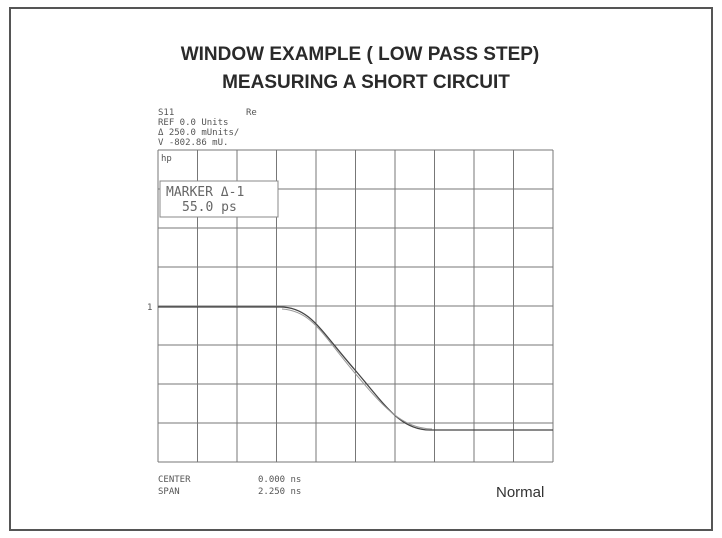  I want to click on parameter: S11, so click(166, 113).